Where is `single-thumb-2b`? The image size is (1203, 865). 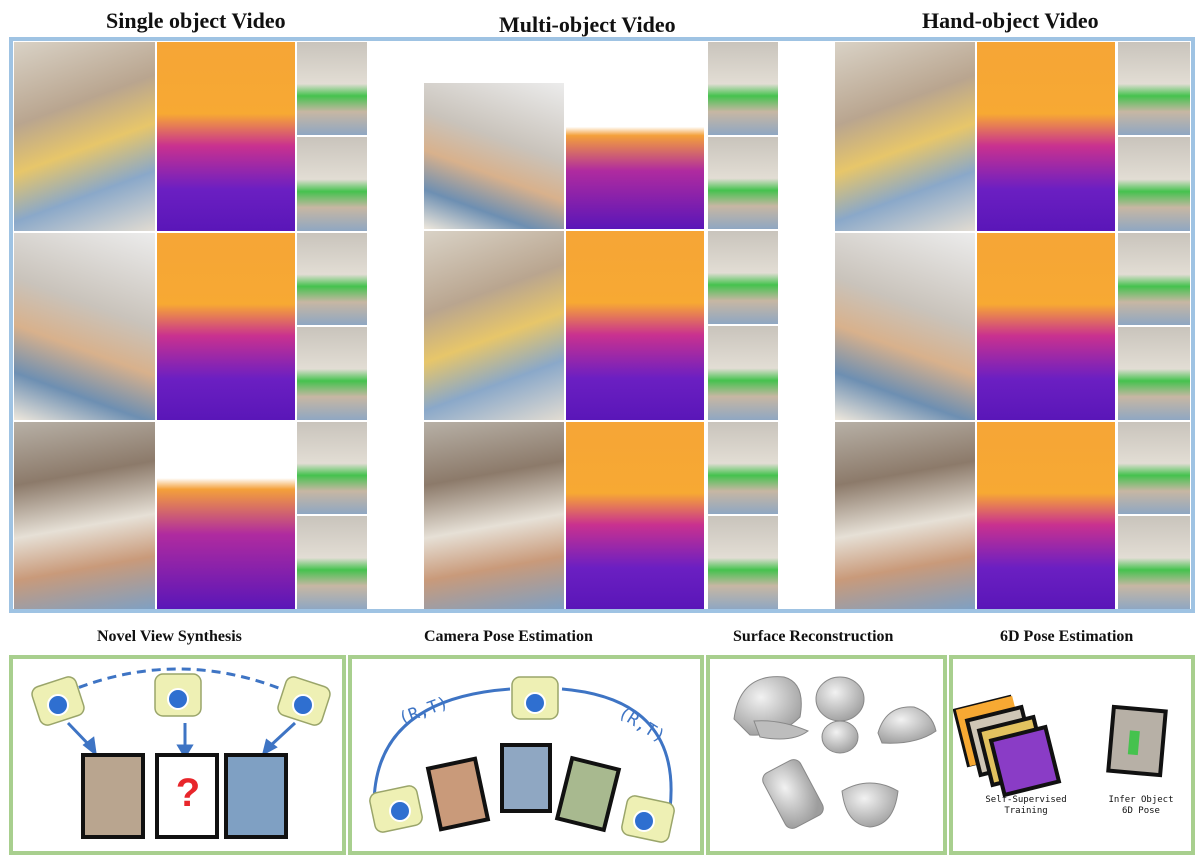 single-thumb-2b is located at coordinates (332, 373).